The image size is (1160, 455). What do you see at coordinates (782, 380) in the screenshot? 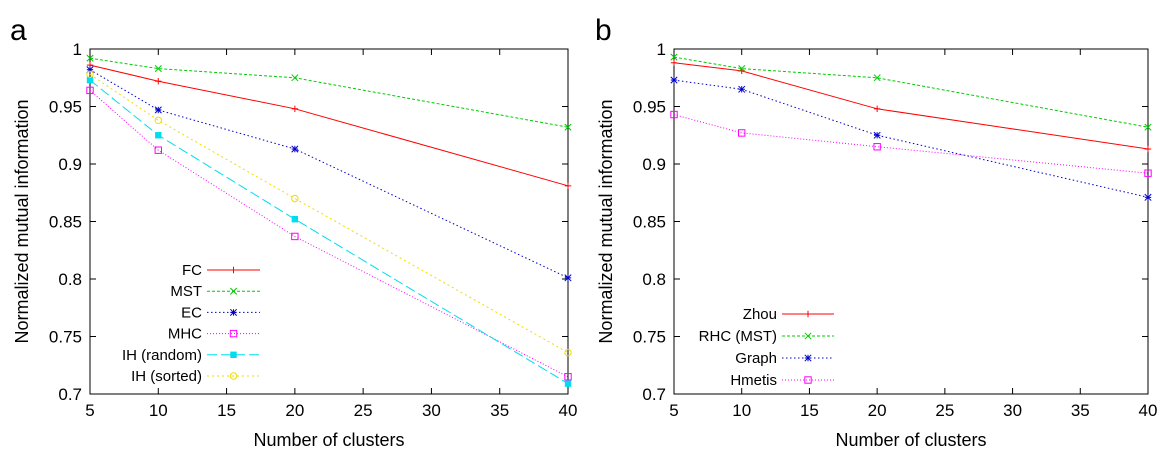
I see `legend-entry: Hmetis` at bounding box center [782, 380].